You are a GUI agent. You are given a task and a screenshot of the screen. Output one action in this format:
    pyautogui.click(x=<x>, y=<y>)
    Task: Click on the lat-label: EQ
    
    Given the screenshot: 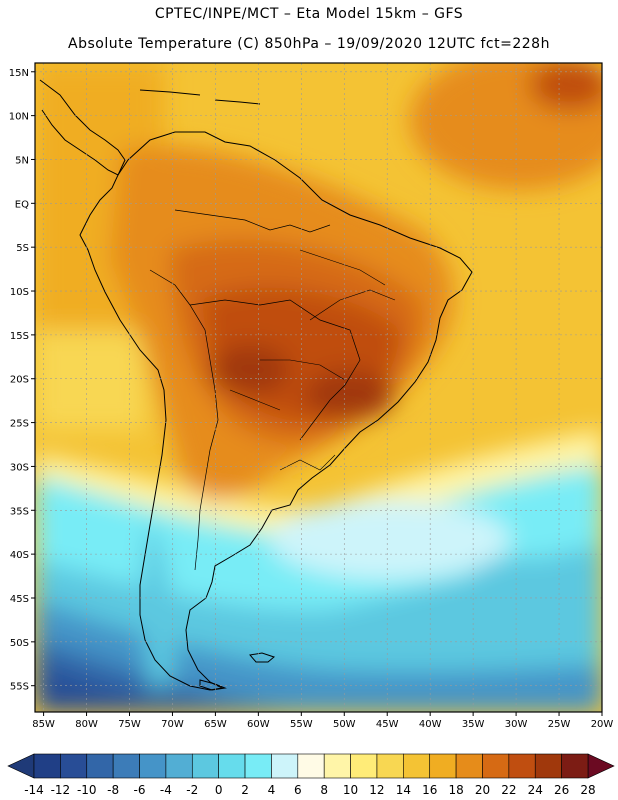 What is the action you would take?
    pyautogui.click(x=22, y=204)
    